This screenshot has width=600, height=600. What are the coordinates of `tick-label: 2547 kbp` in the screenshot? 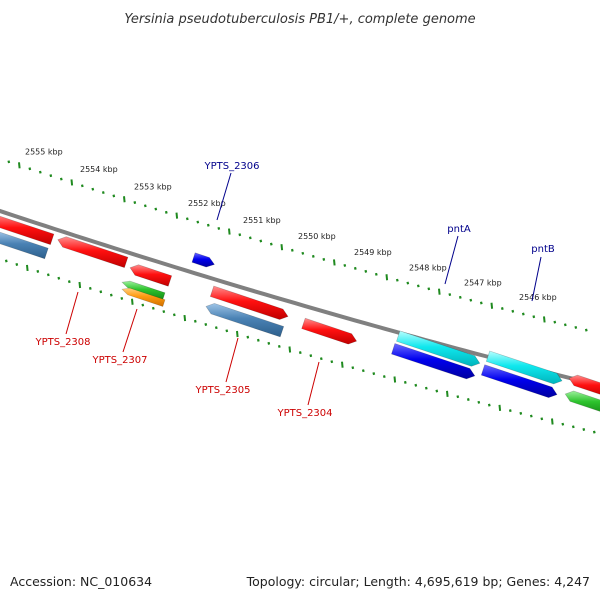 It's located at (483, 282).